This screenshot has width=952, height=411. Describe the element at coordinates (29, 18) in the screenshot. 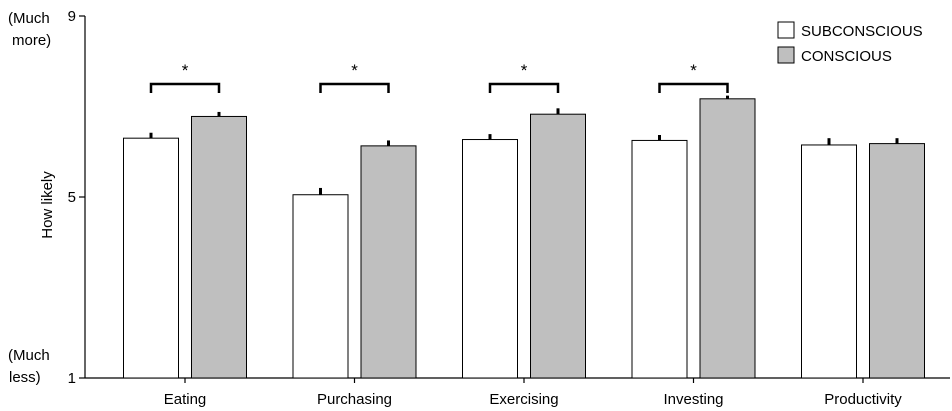

I see `y-top-extreme-label-1: (Much` at that location.